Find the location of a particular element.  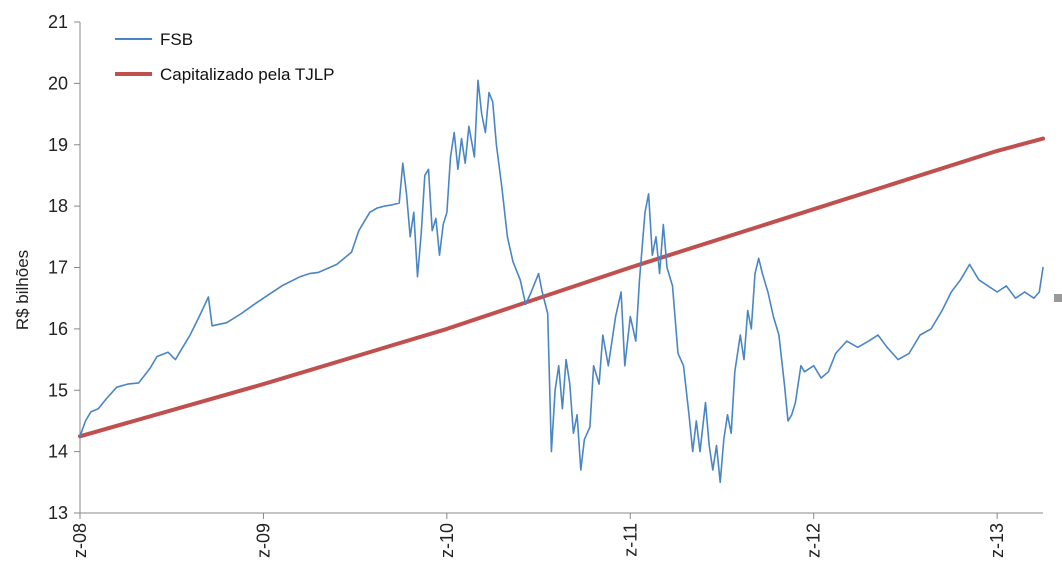

x-tick-label: z-11 is located at coordinates (630, 540).